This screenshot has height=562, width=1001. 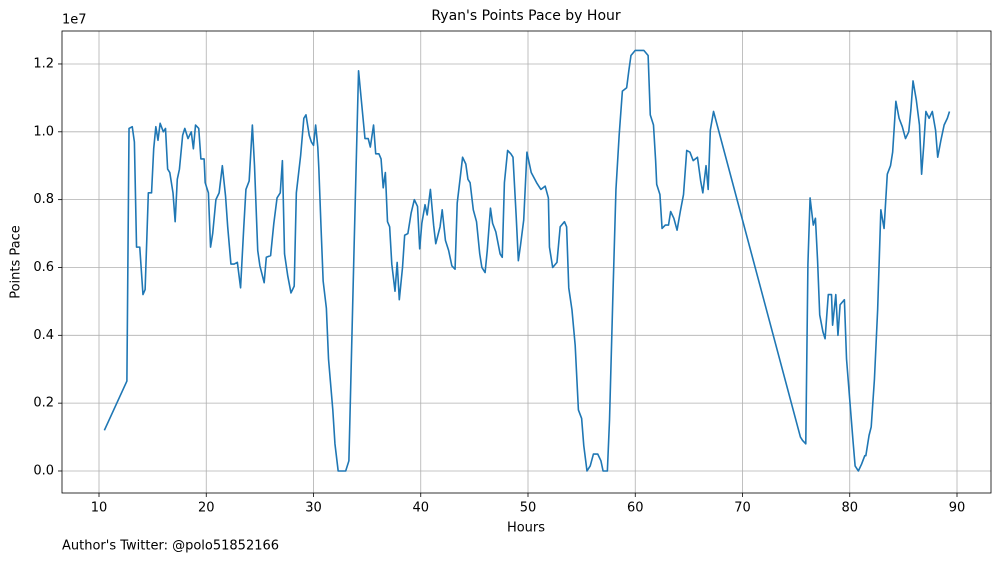 I want to click on x-tick-label: 60, so click(x=635, y=508).